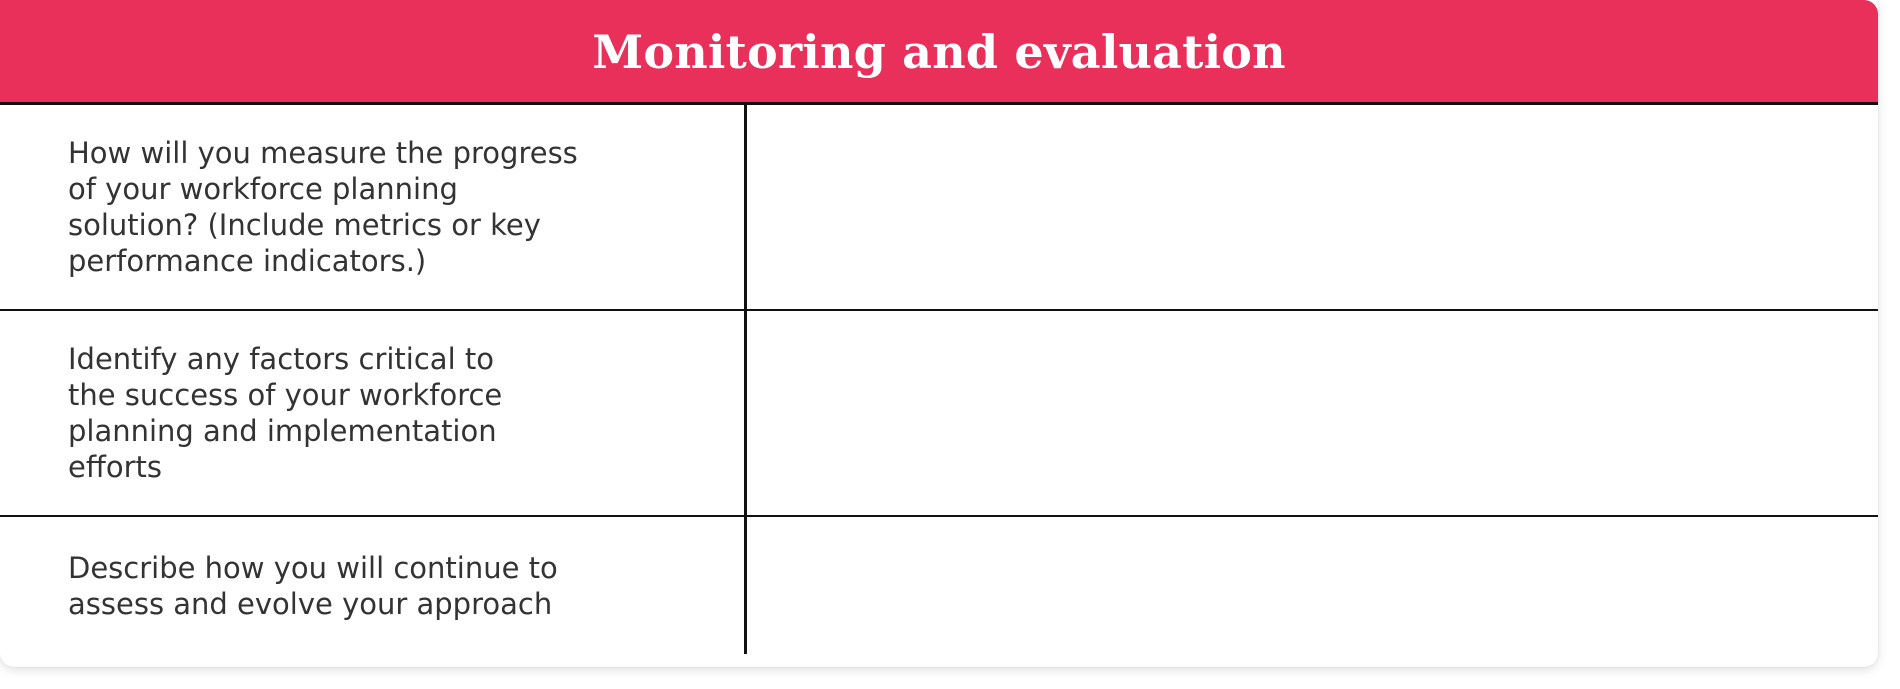  Describe the element at coordinates (745, 379) in the screenshot. I see `column-divider` at that location.